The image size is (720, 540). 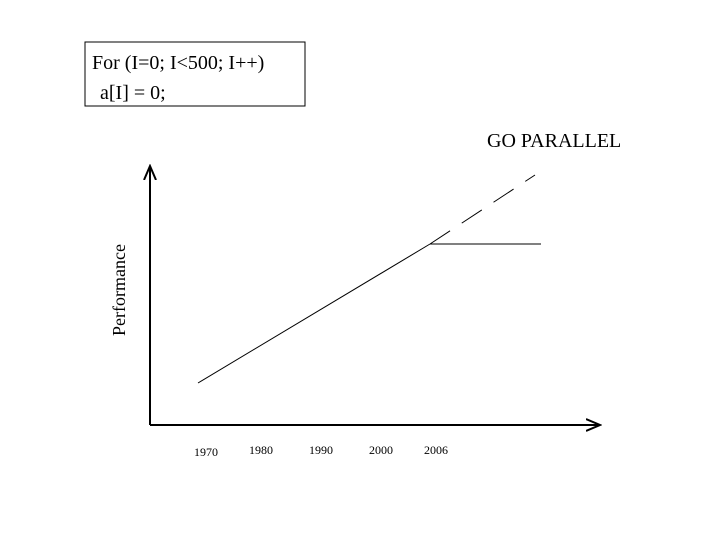 What do you see at coordinates (206, 452) in the screenshot?
I see `x-label: 1970` at bounding box center [206, 452].